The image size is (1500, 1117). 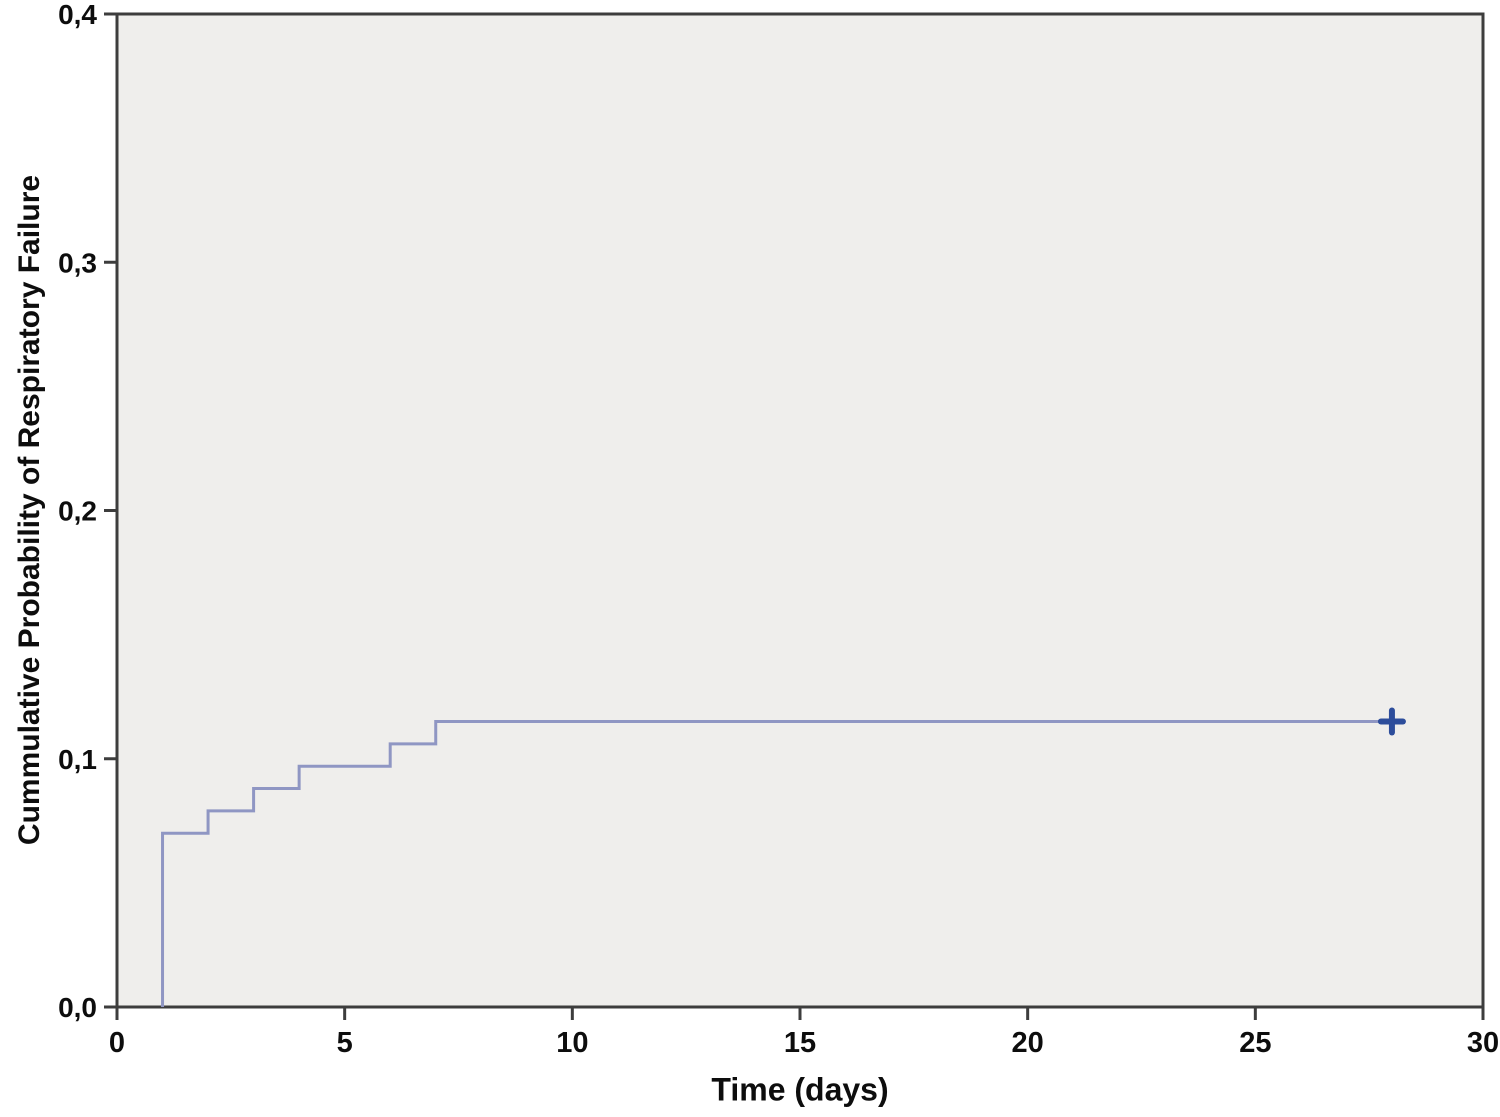 What do you see at coordinates (1028, 1043) in the screenshot?
I see `x-axis-tick-label: 20` at bounding box center [1028, 1043].